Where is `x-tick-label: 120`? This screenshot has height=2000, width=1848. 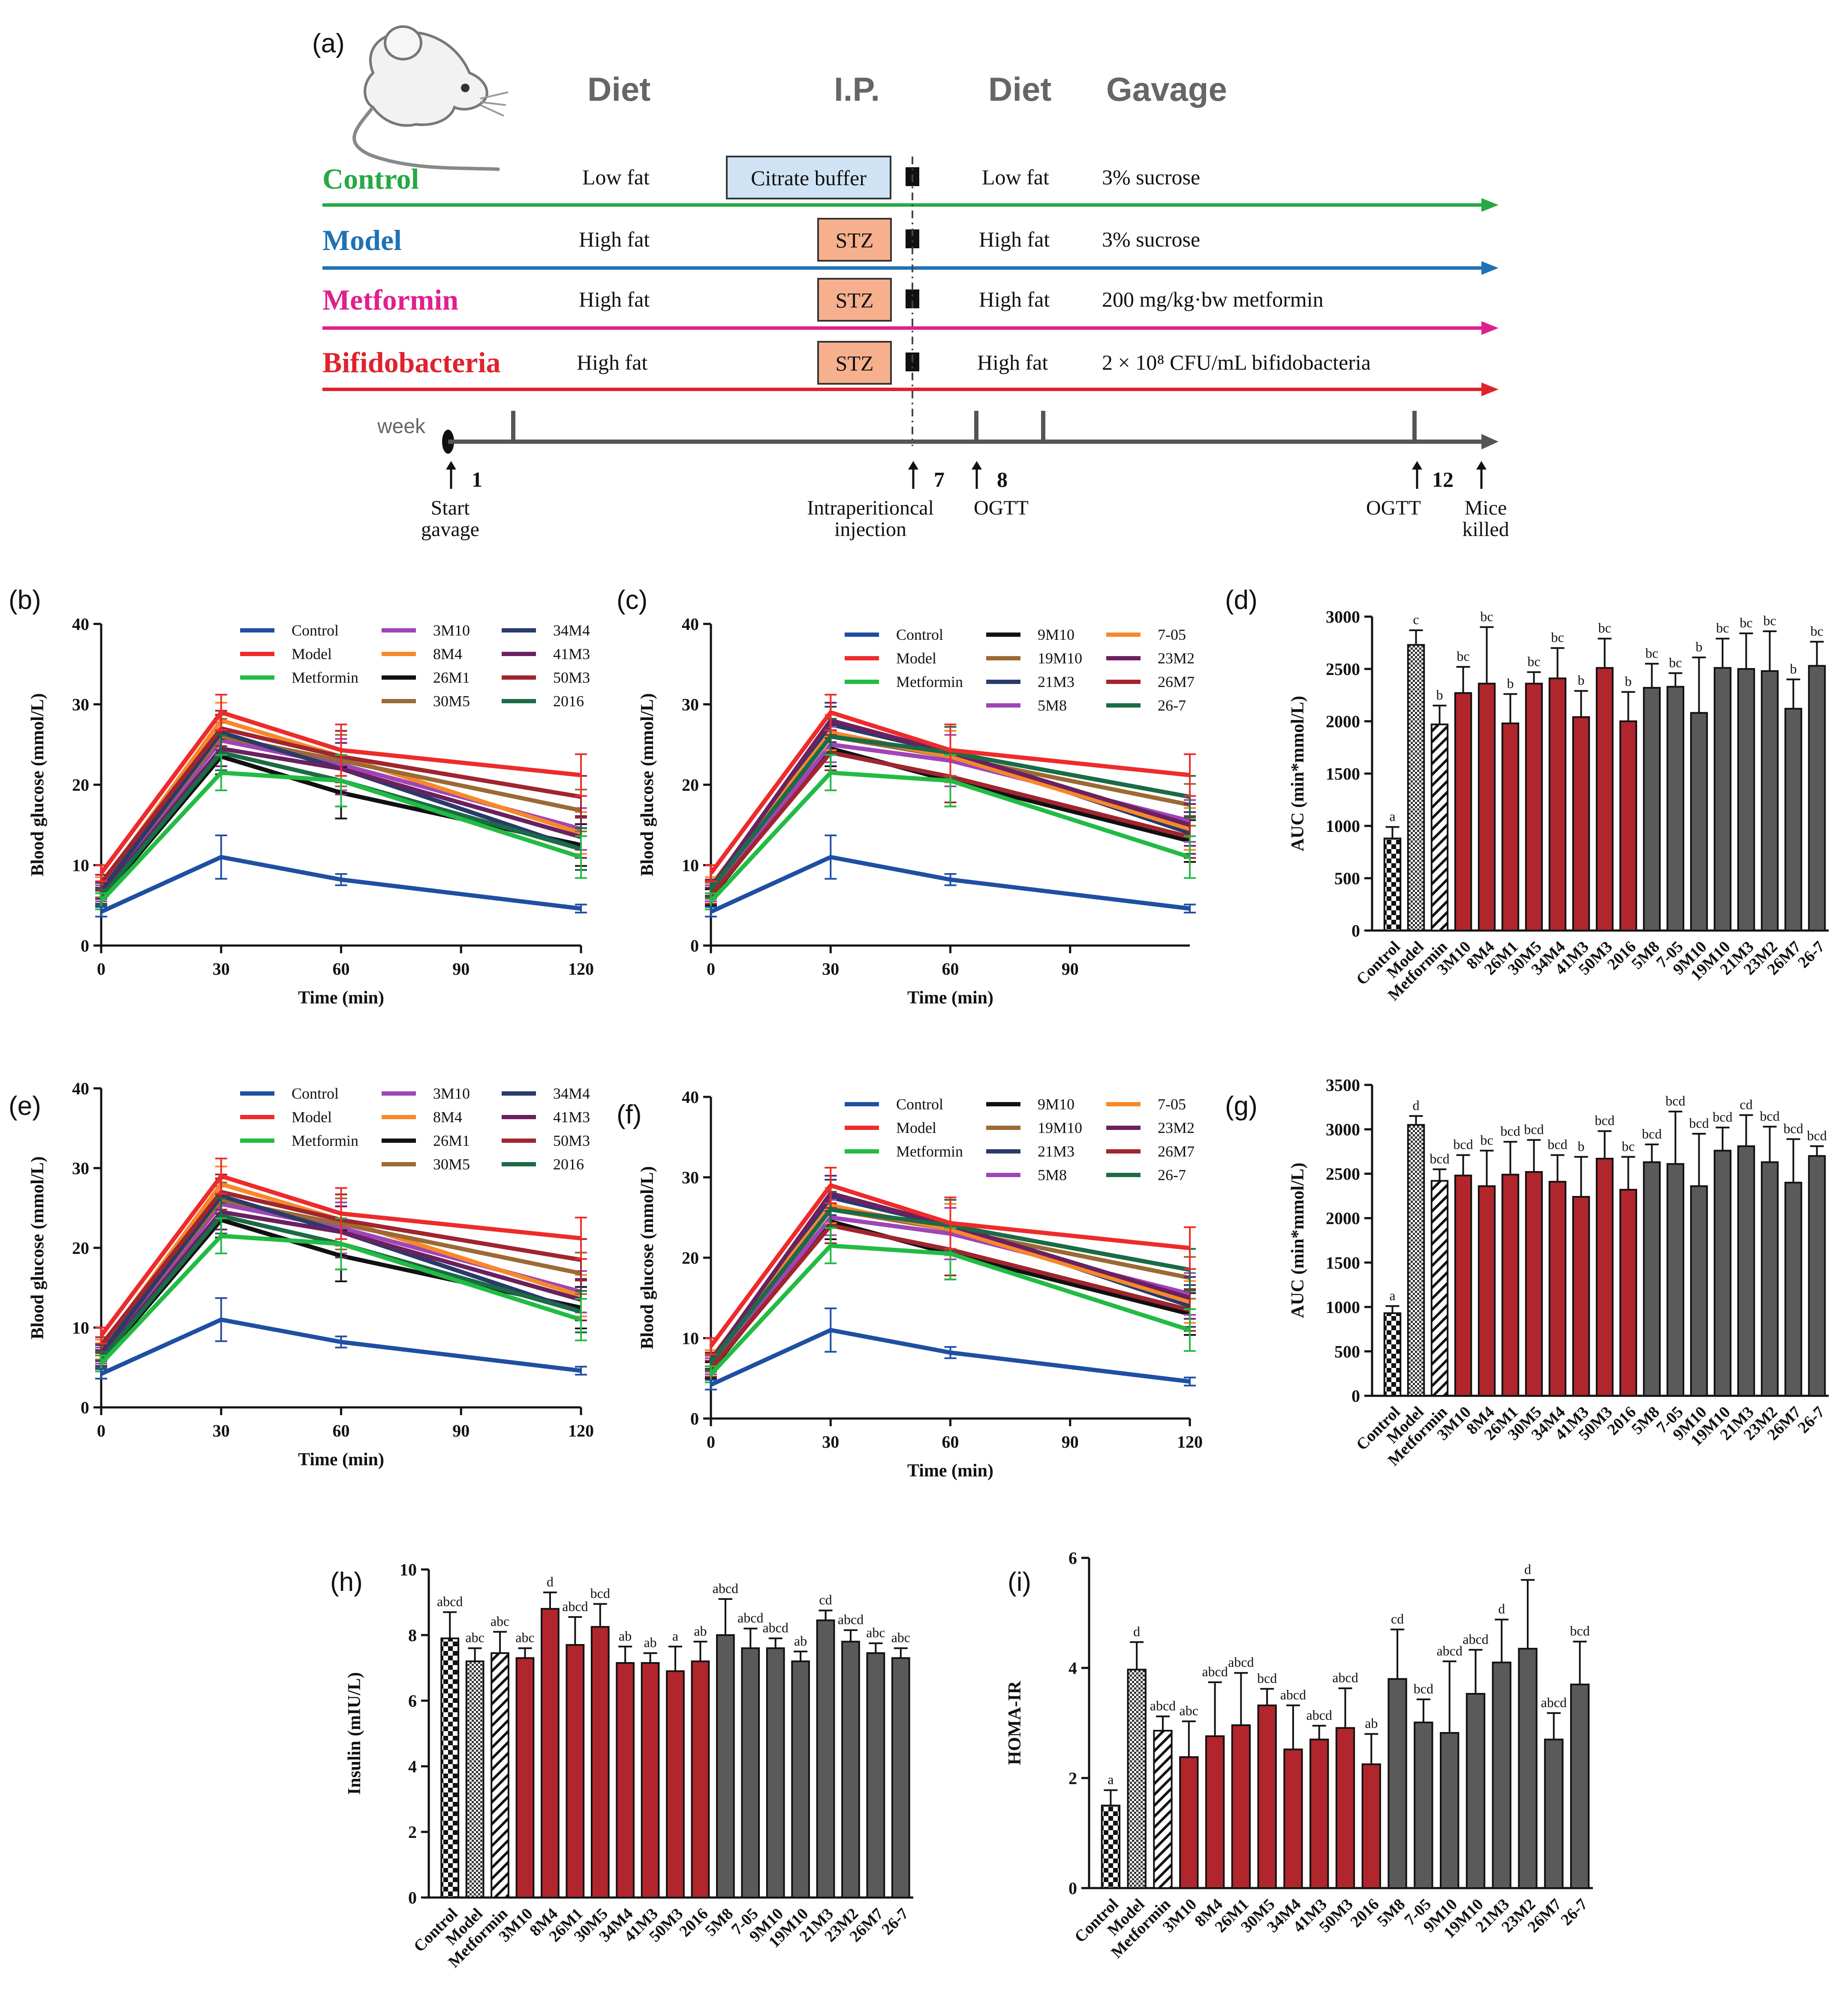
x-tick-label: 120 is located at coordinates (581, 1430).